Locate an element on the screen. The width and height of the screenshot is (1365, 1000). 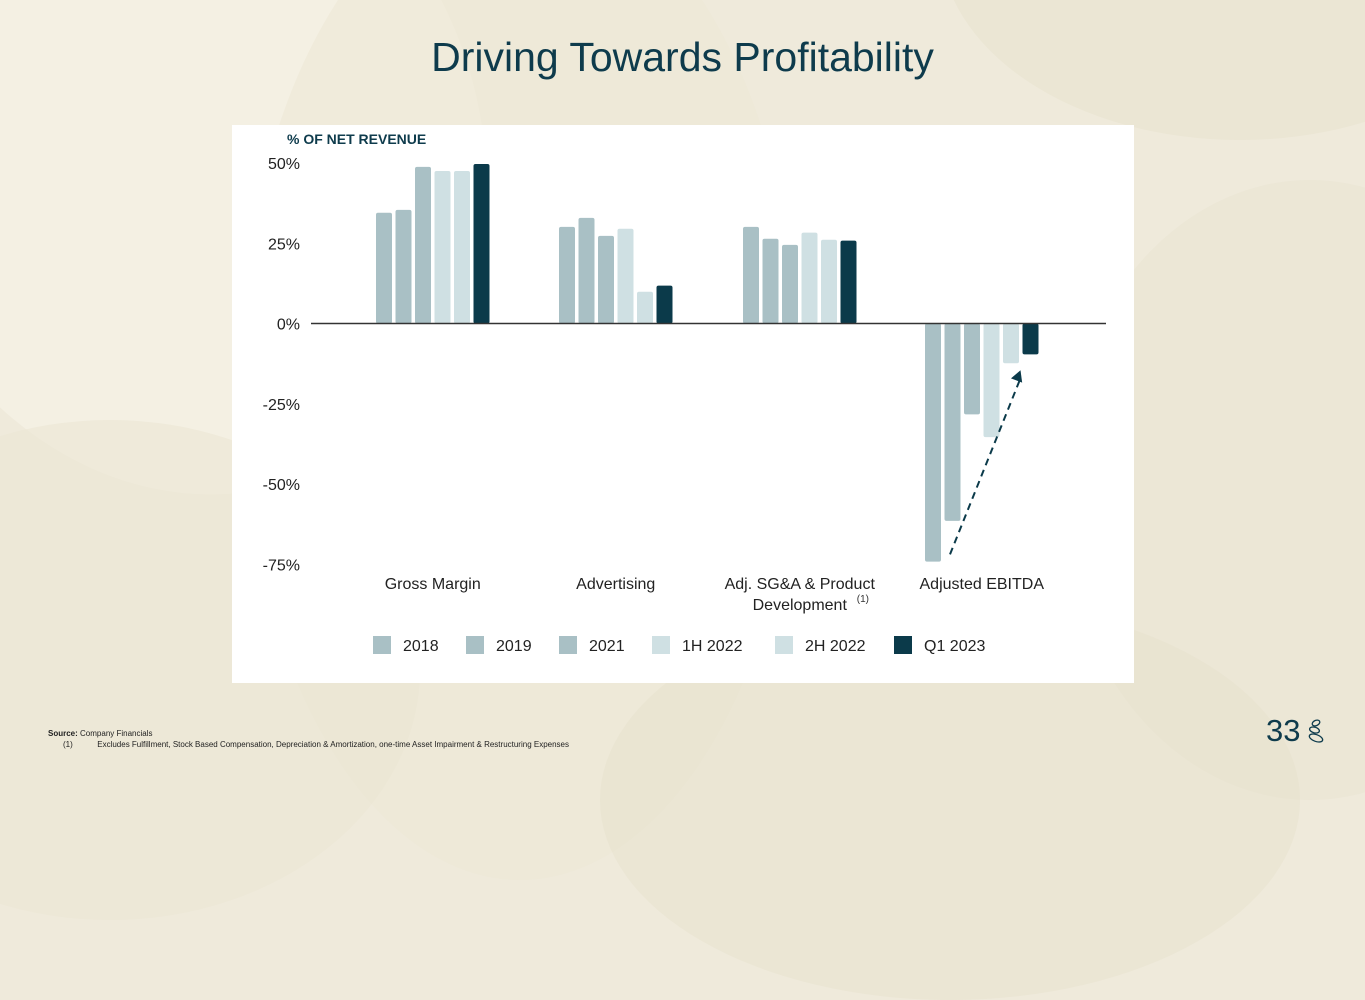
y-tick-label: 0% is located at coordinates (288, 325).